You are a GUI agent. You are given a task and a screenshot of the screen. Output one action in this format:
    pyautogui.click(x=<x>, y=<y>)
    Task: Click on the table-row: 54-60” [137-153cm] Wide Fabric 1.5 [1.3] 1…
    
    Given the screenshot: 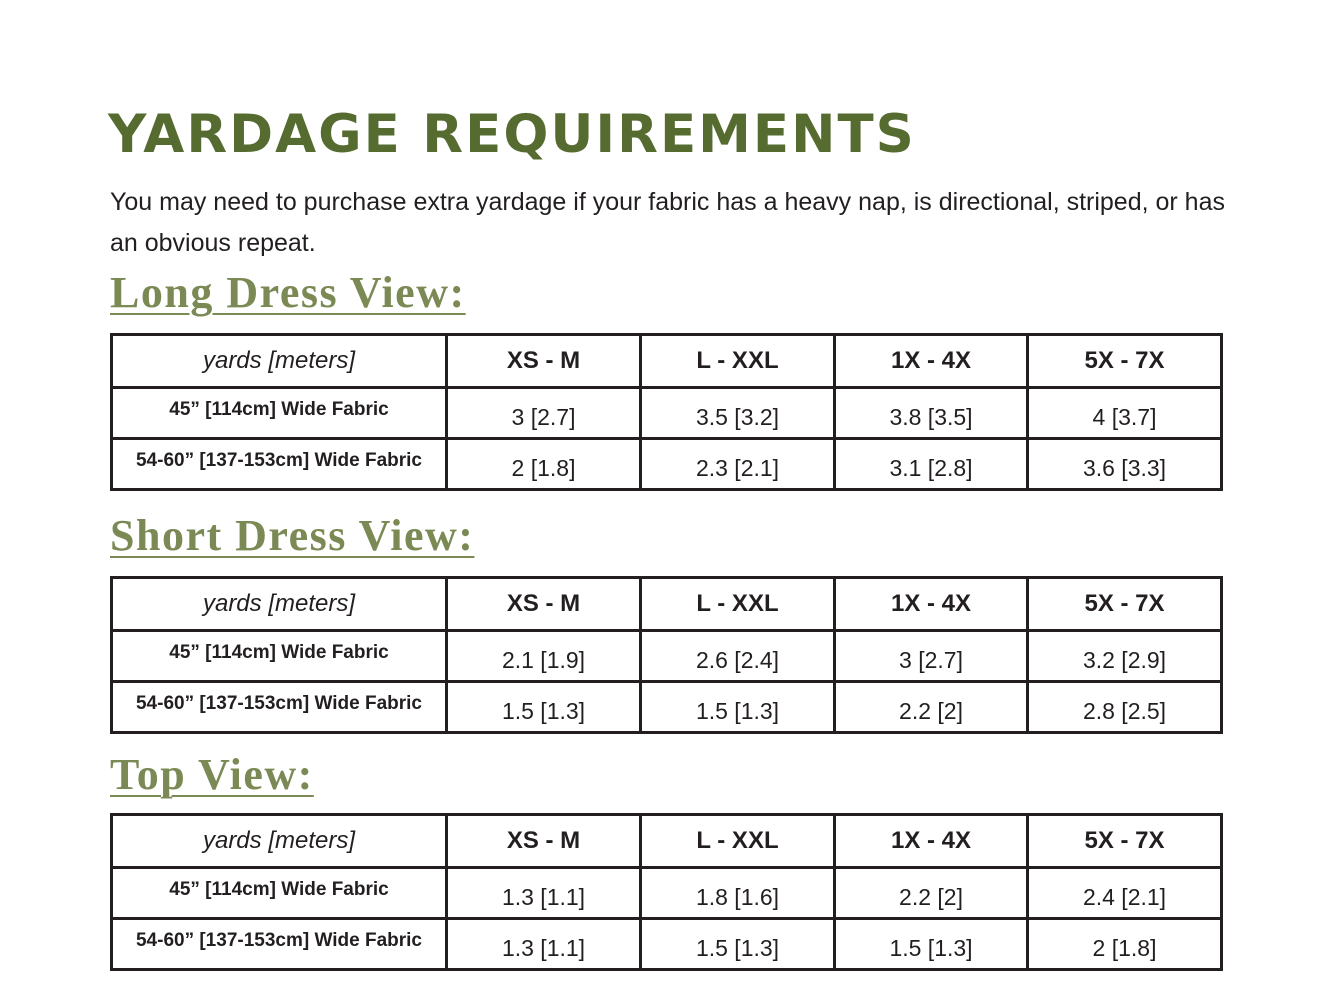 What is the action you would take?
    pyautogui.click(x=666, y=707)
    